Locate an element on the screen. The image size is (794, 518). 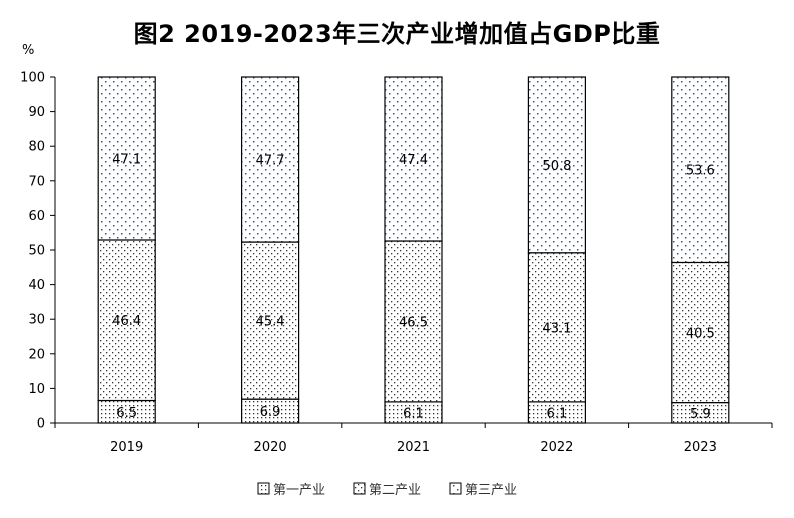
y-tick-label: 40 is located at coordinates (36, 285).